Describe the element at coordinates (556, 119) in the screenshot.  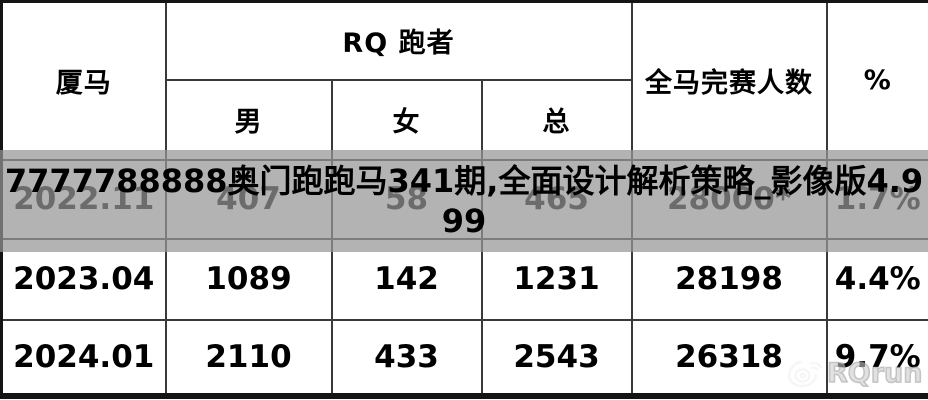
I see `subheader-total: 总` at that location.